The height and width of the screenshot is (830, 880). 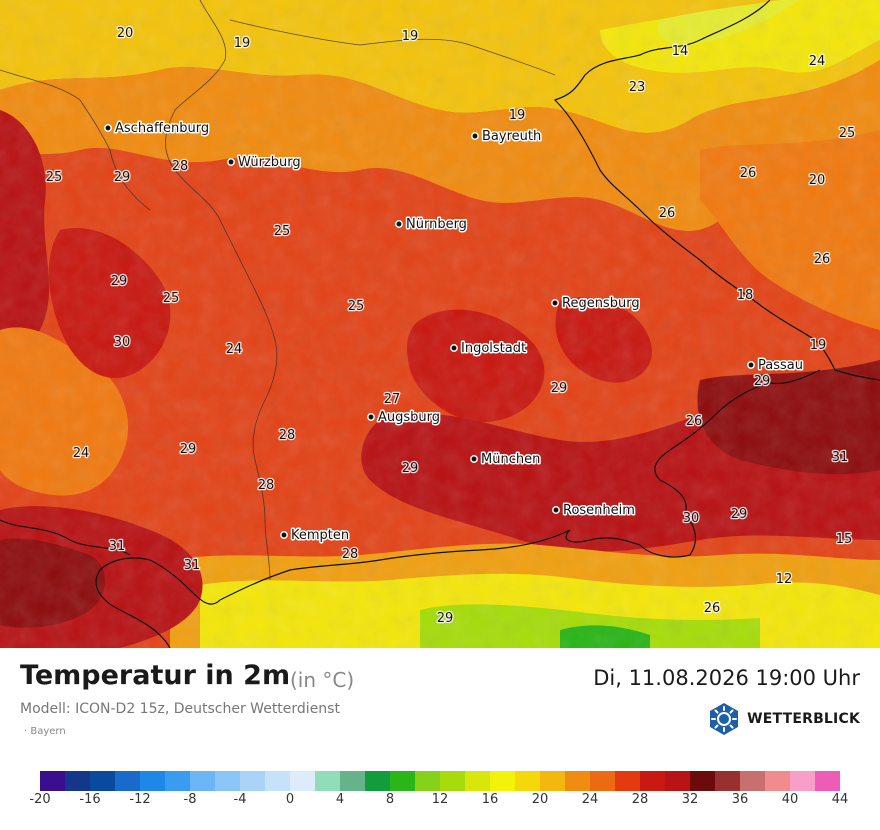 I want to click on region-name: Bayern, so click(x=48, y=731).